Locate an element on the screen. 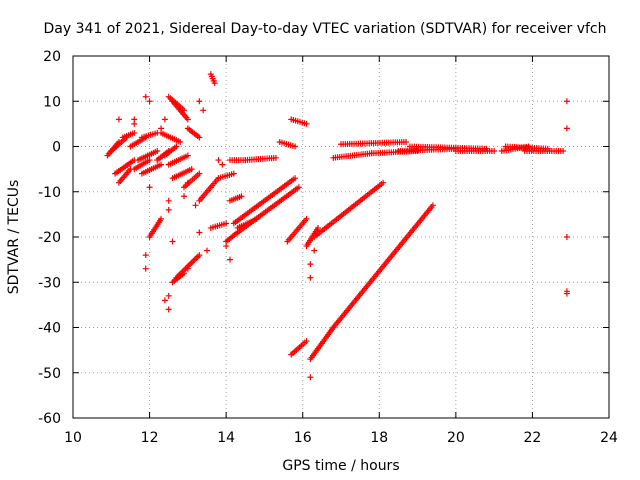 The image size is (640, 480). y-tick-labels: -60 -50 -40 -30 -20 -10 0 10 20 is located at coordinates (49, 238).